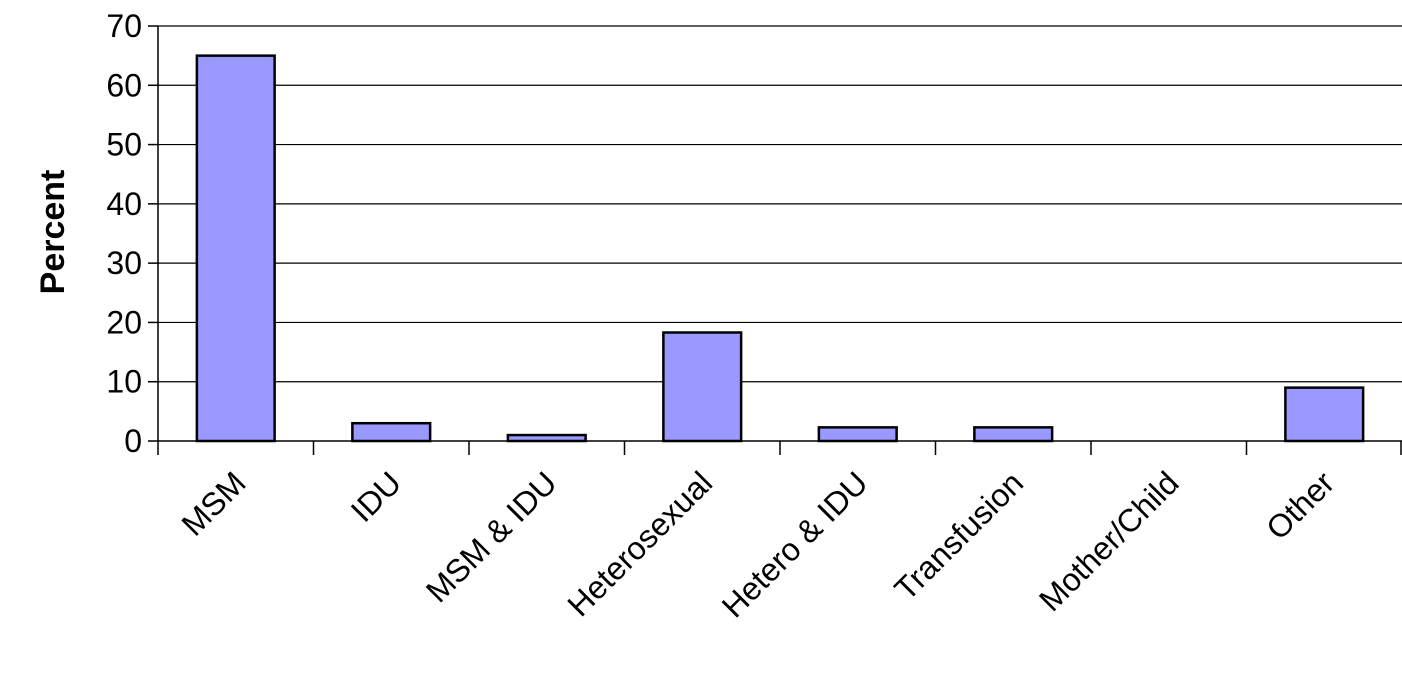 Image resolution: width=1402 pixels, height=690 pixels. Describe the element at coordinates (124, 85) in the screenshot. I see `y-tick-label: 60` at that location.